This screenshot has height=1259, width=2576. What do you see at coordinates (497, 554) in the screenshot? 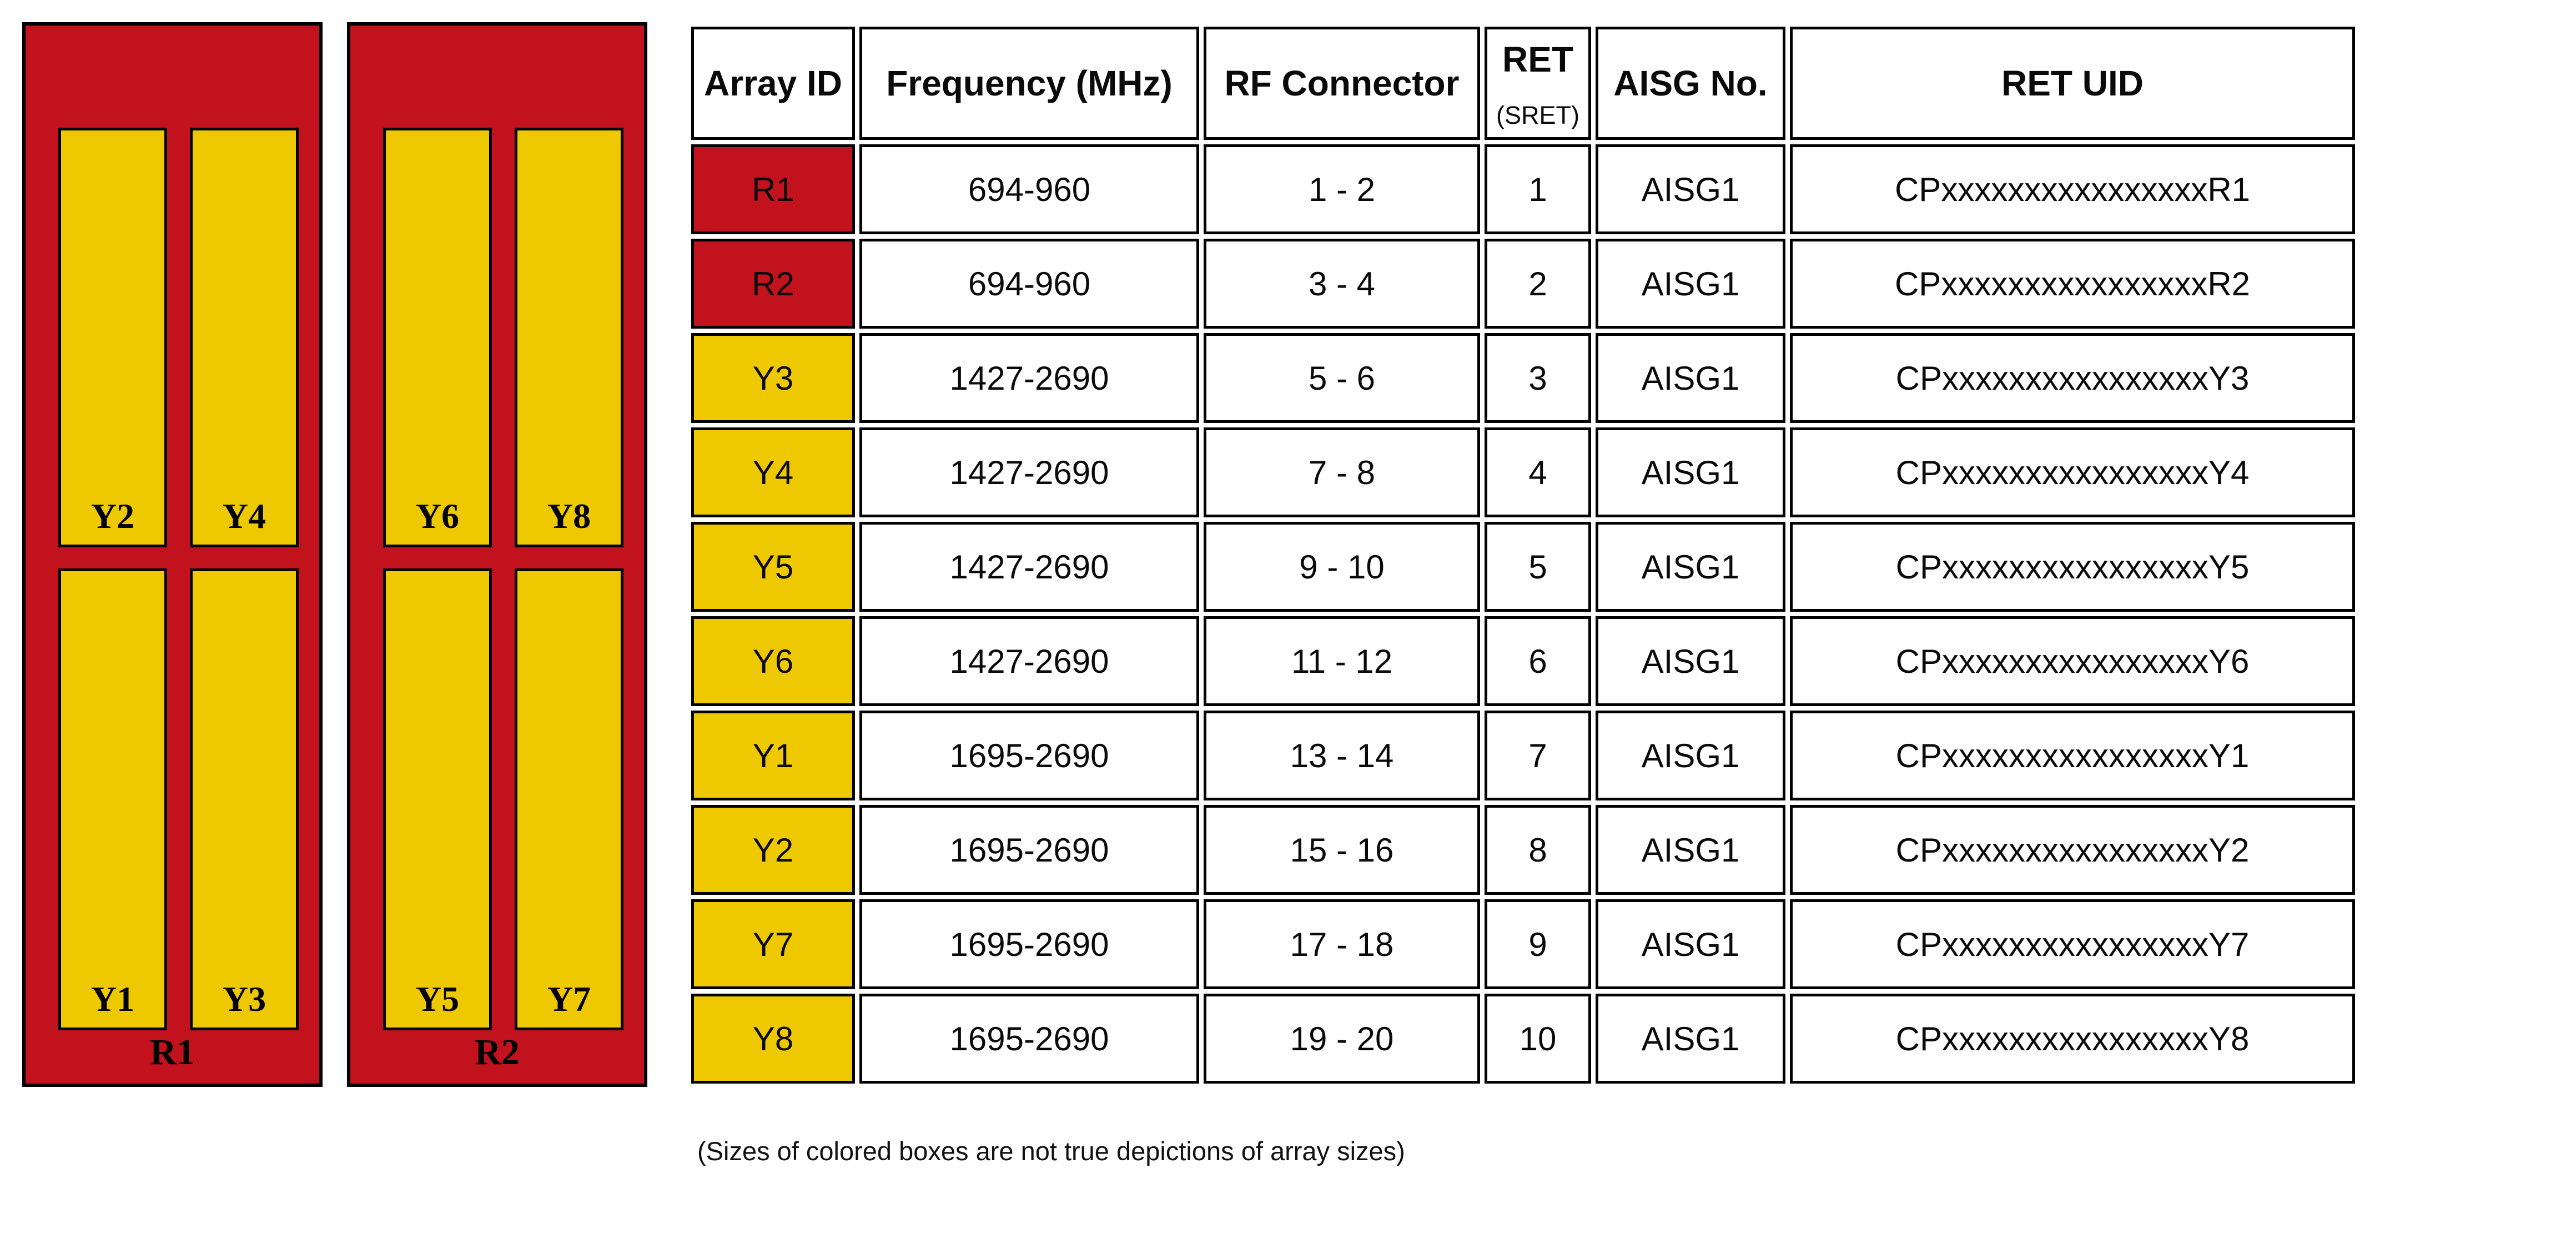
I see `antenna-panel-r2: Y6 Y8 Y5 Y7 R2` at bounding box center [497, 554].